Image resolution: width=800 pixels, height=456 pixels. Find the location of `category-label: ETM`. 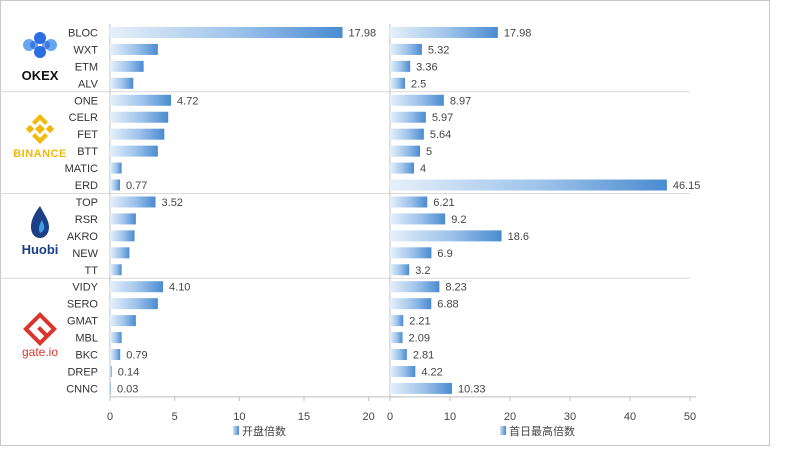

category-label: ETM is located at coordinates (86, 67).